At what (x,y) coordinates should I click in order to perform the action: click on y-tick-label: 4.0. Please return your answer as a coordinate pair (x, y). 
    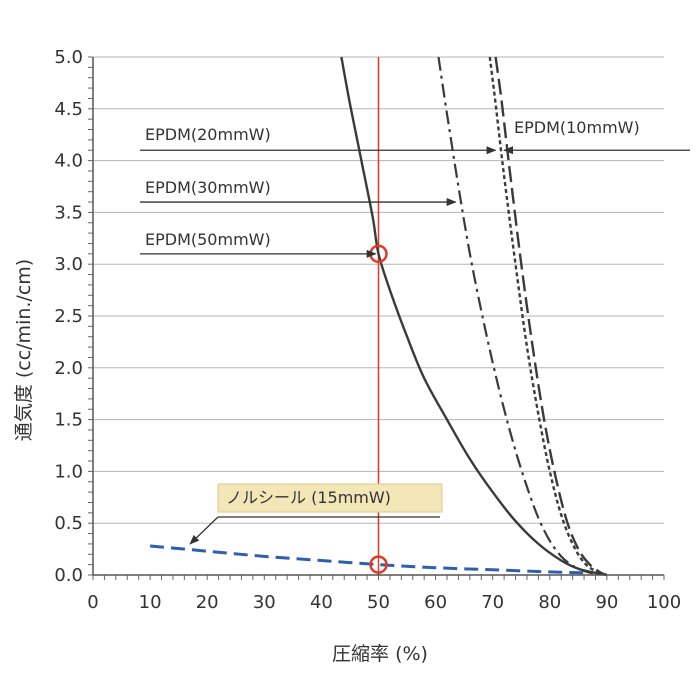
    Looking at the image, I should click on (68, 161).